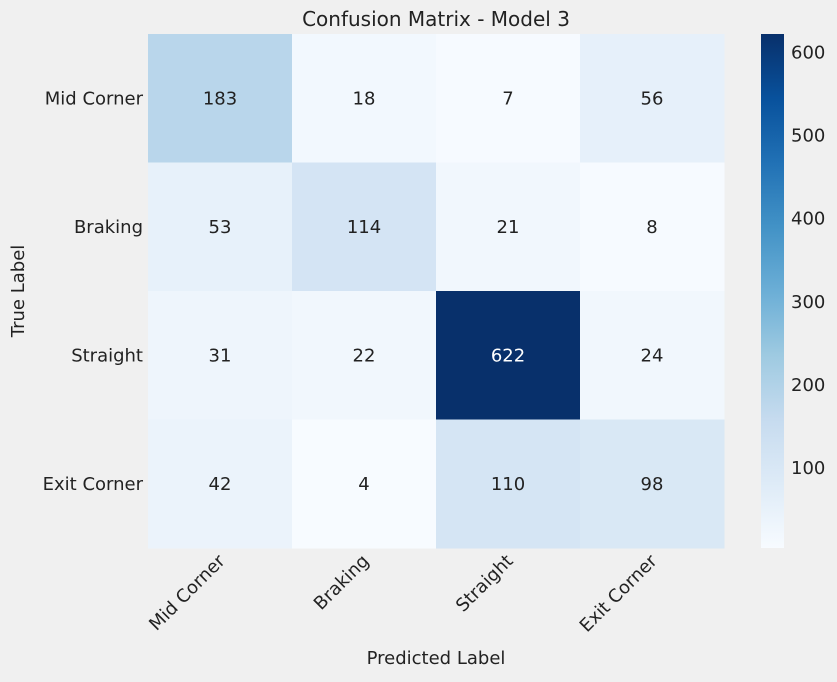 The width and height of the screenshot is (837, 682). Describe the element at coordinates (808, 260) in the screenshot. I see `colorbar-tick-labels: 100 200 300 400 500 600` at that location.